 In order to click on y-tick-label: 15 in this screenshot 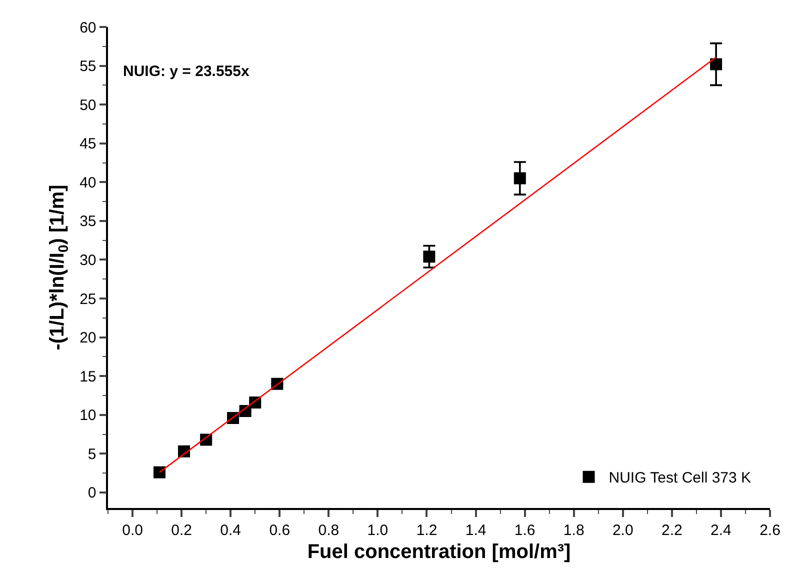, I will do `click(88, 377)`.